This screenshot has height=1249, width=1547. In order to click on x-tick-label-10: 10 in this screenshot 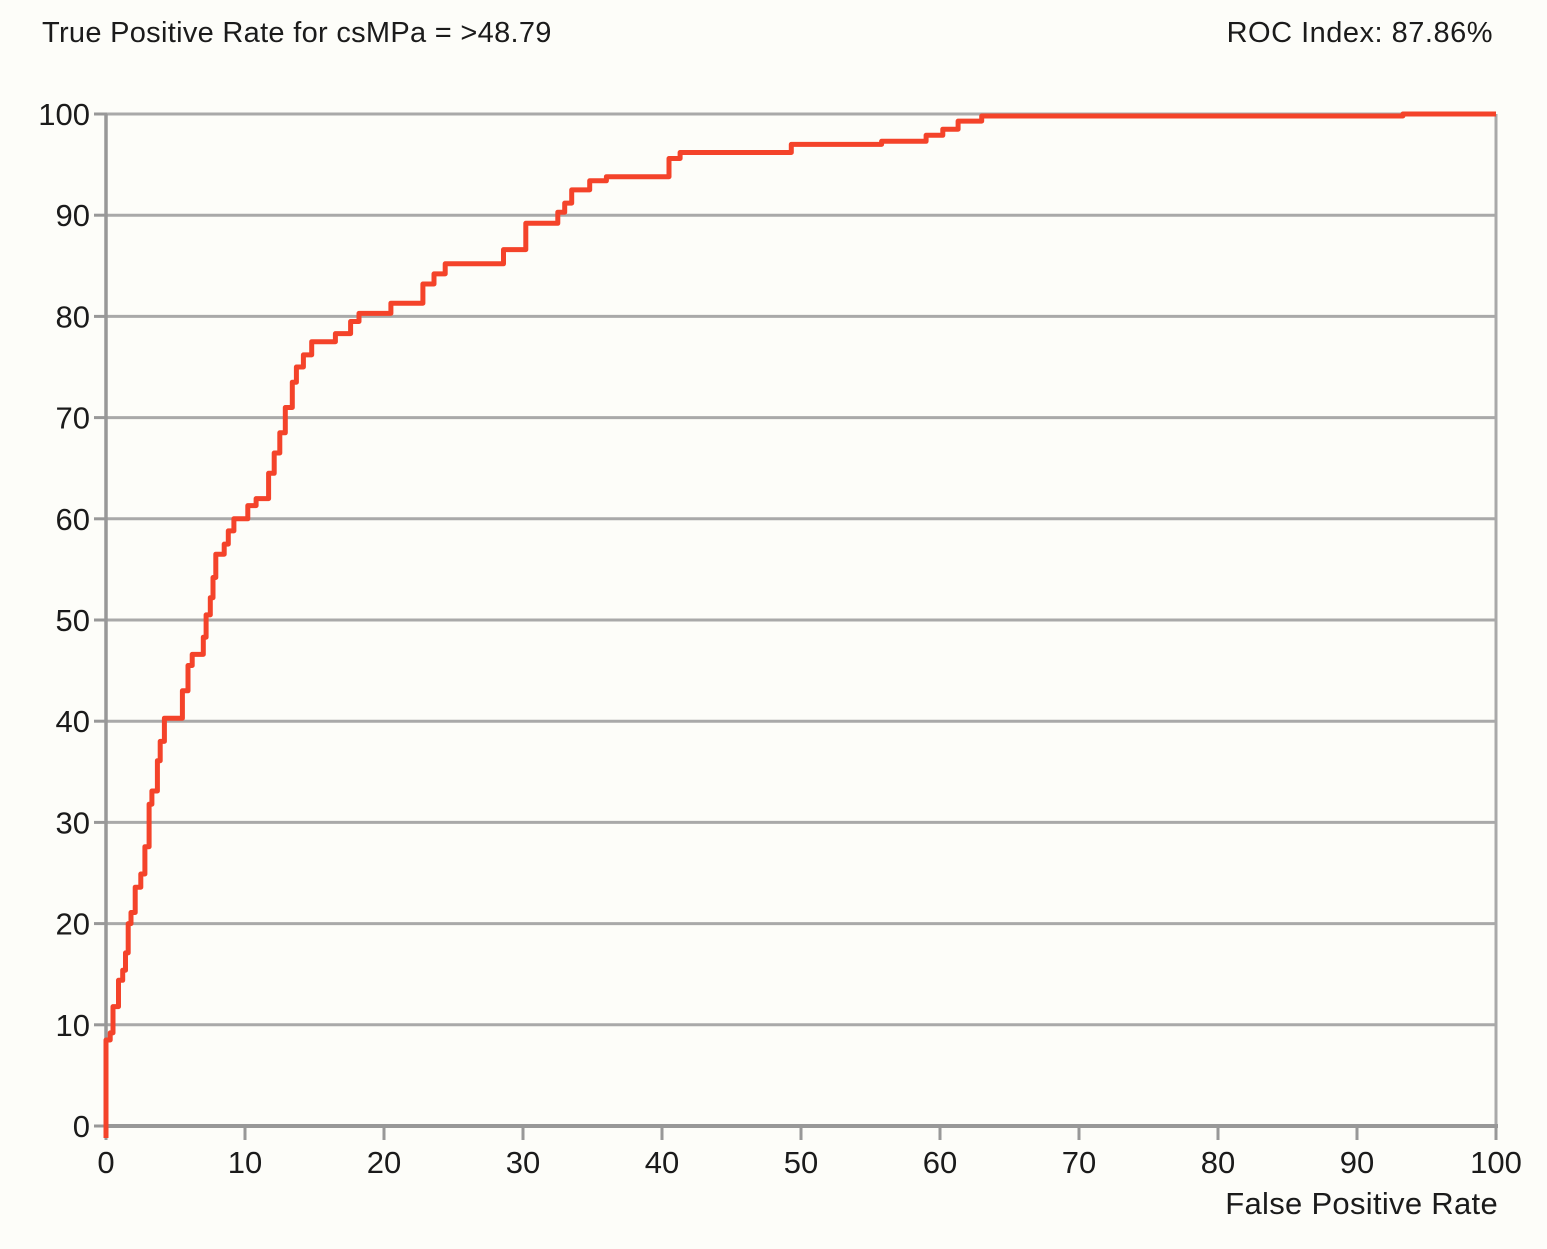, I will do `click(245, 1162)`.